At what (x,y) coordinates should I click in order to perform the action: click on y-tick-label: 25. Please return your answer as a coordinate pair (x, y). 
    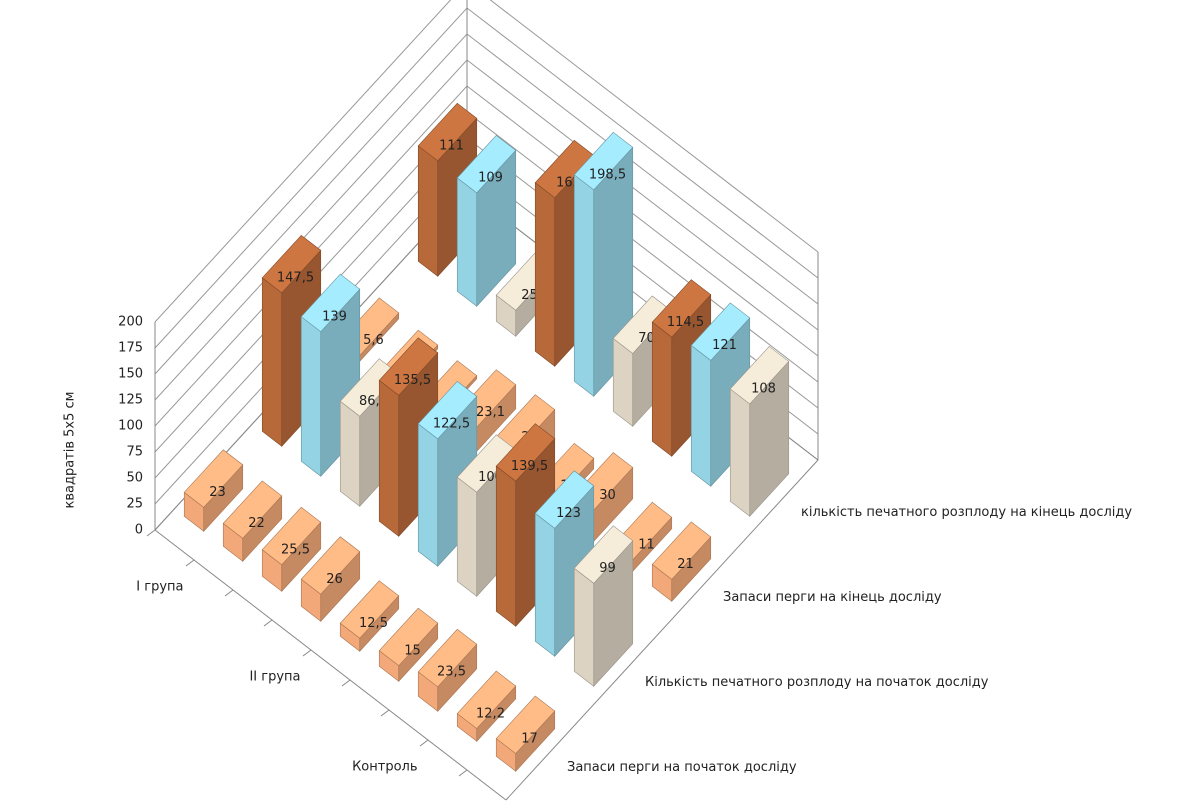
    Looking at the image, I should click on (134, 504).